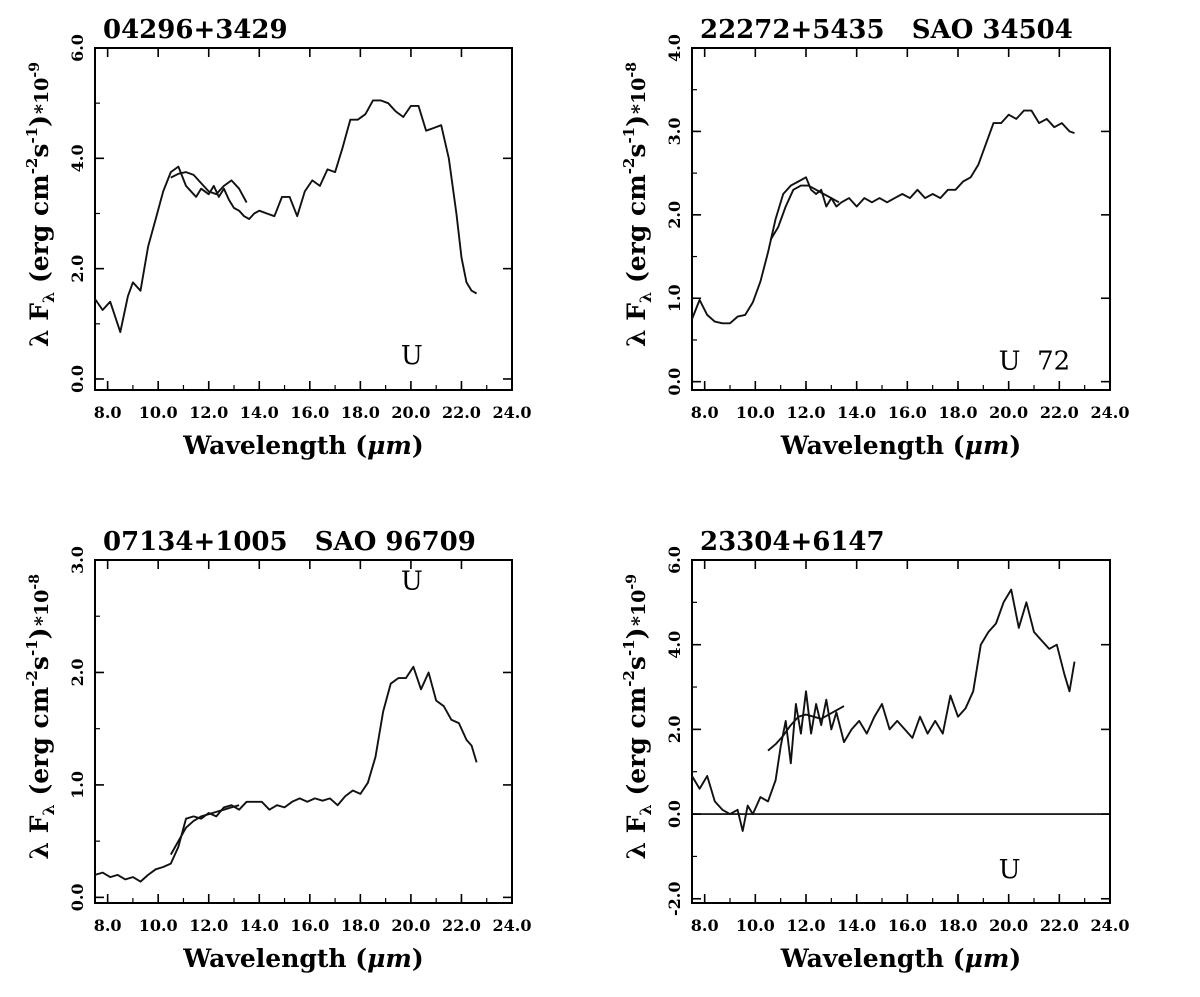 Image resolution: width=1200 pixels, height=997 pixels. What do you see at coordinates (289, 542) in the screenshot?
I see `chart-title: 07134+1005 SAO 96709` at bounding box center [289, 542].